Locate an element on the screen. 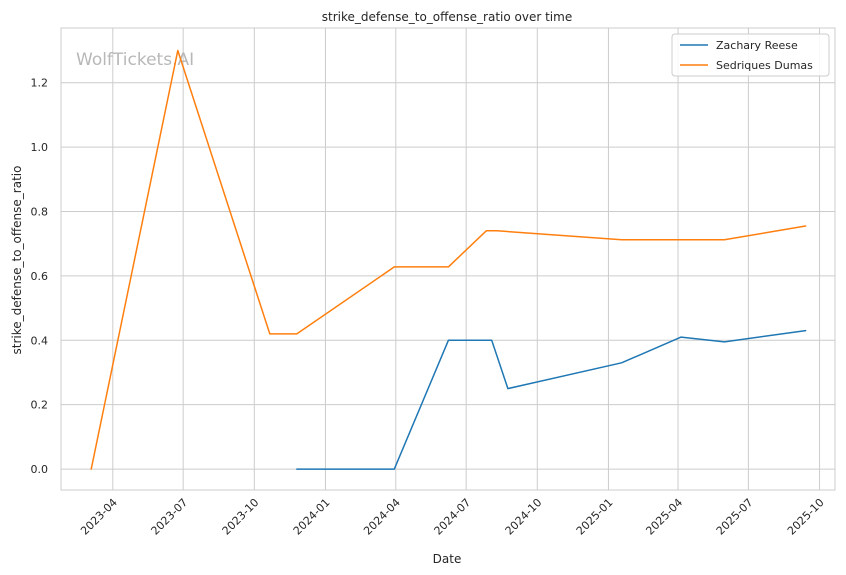 The height and width of the screenshot is (575, 846). watermark-group: WolfTickets.AI is located at coordinates (135, 60).